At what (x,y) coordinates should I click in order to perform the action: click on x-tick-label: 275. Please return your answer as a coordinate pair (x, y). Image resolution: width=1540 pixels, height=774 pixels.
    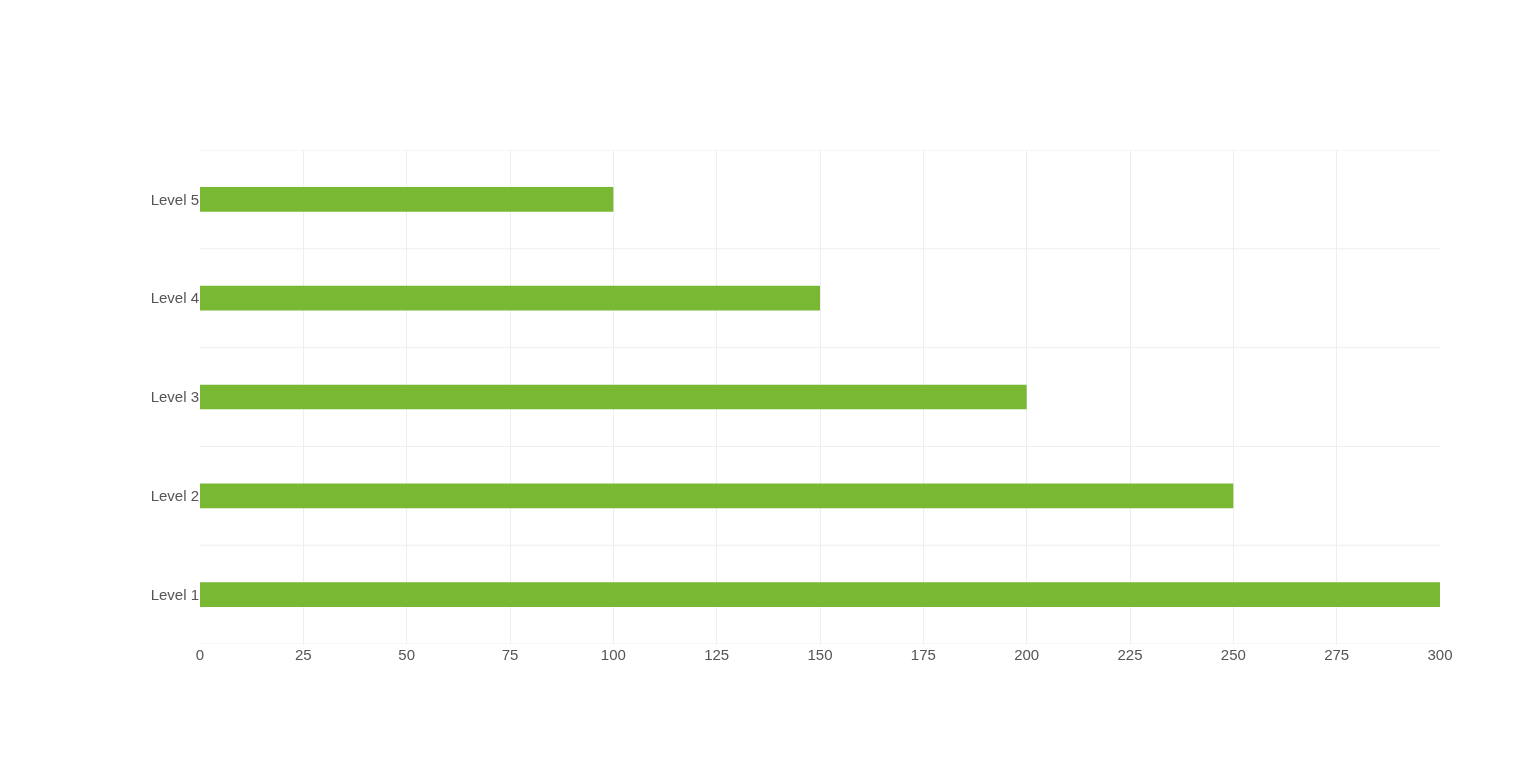
    Looking at the image, I should click on (1337, 654).